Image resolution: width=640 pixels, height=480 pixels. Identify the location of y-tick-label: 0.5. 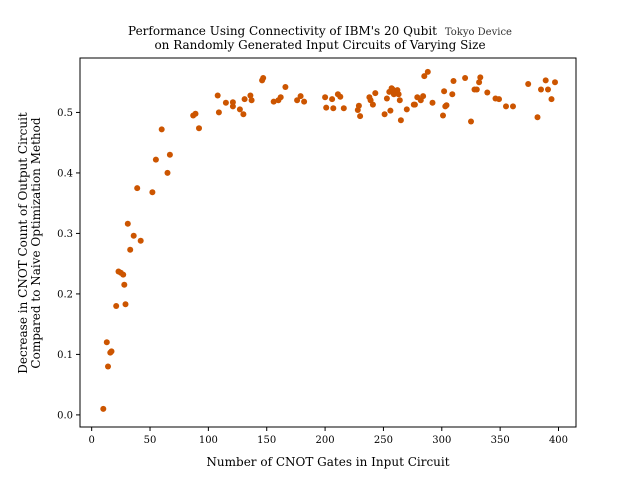
(65, 113).